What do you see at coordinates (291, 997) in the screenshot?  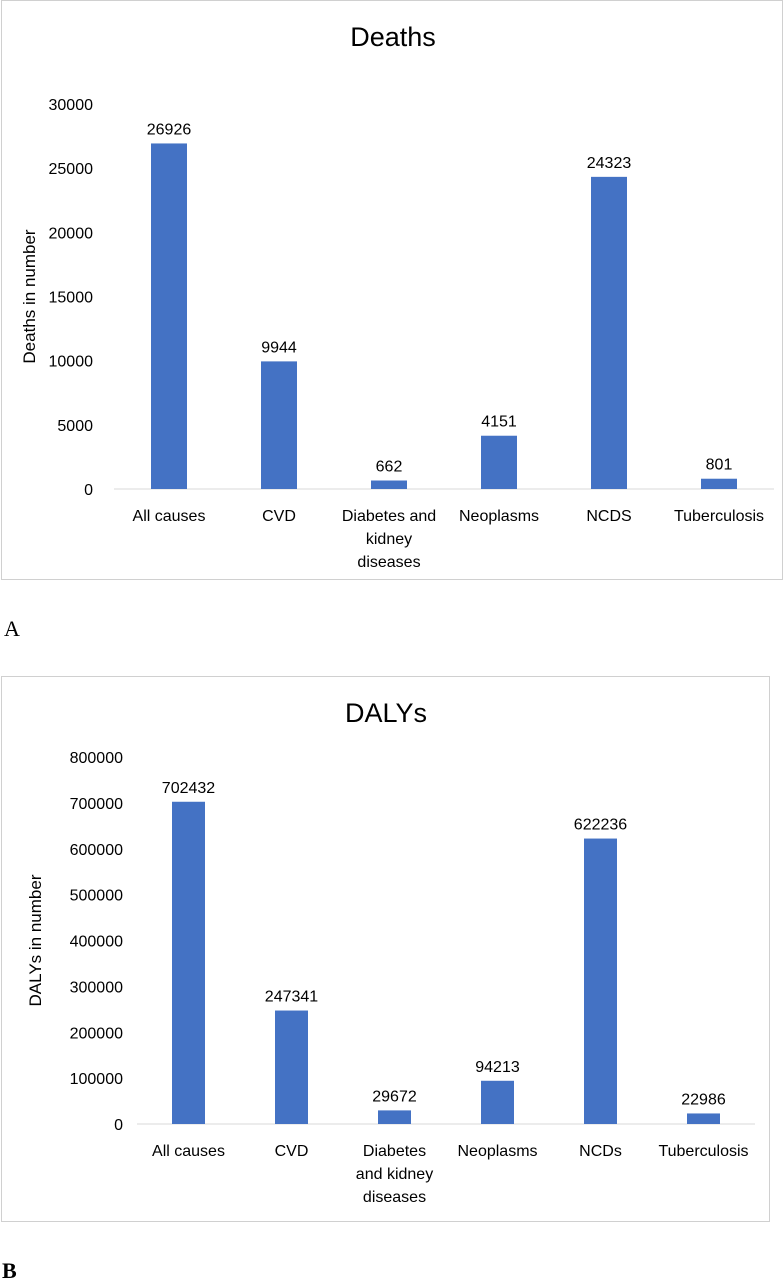 I see `data-label: 247341` at bounding box center [291, 997].